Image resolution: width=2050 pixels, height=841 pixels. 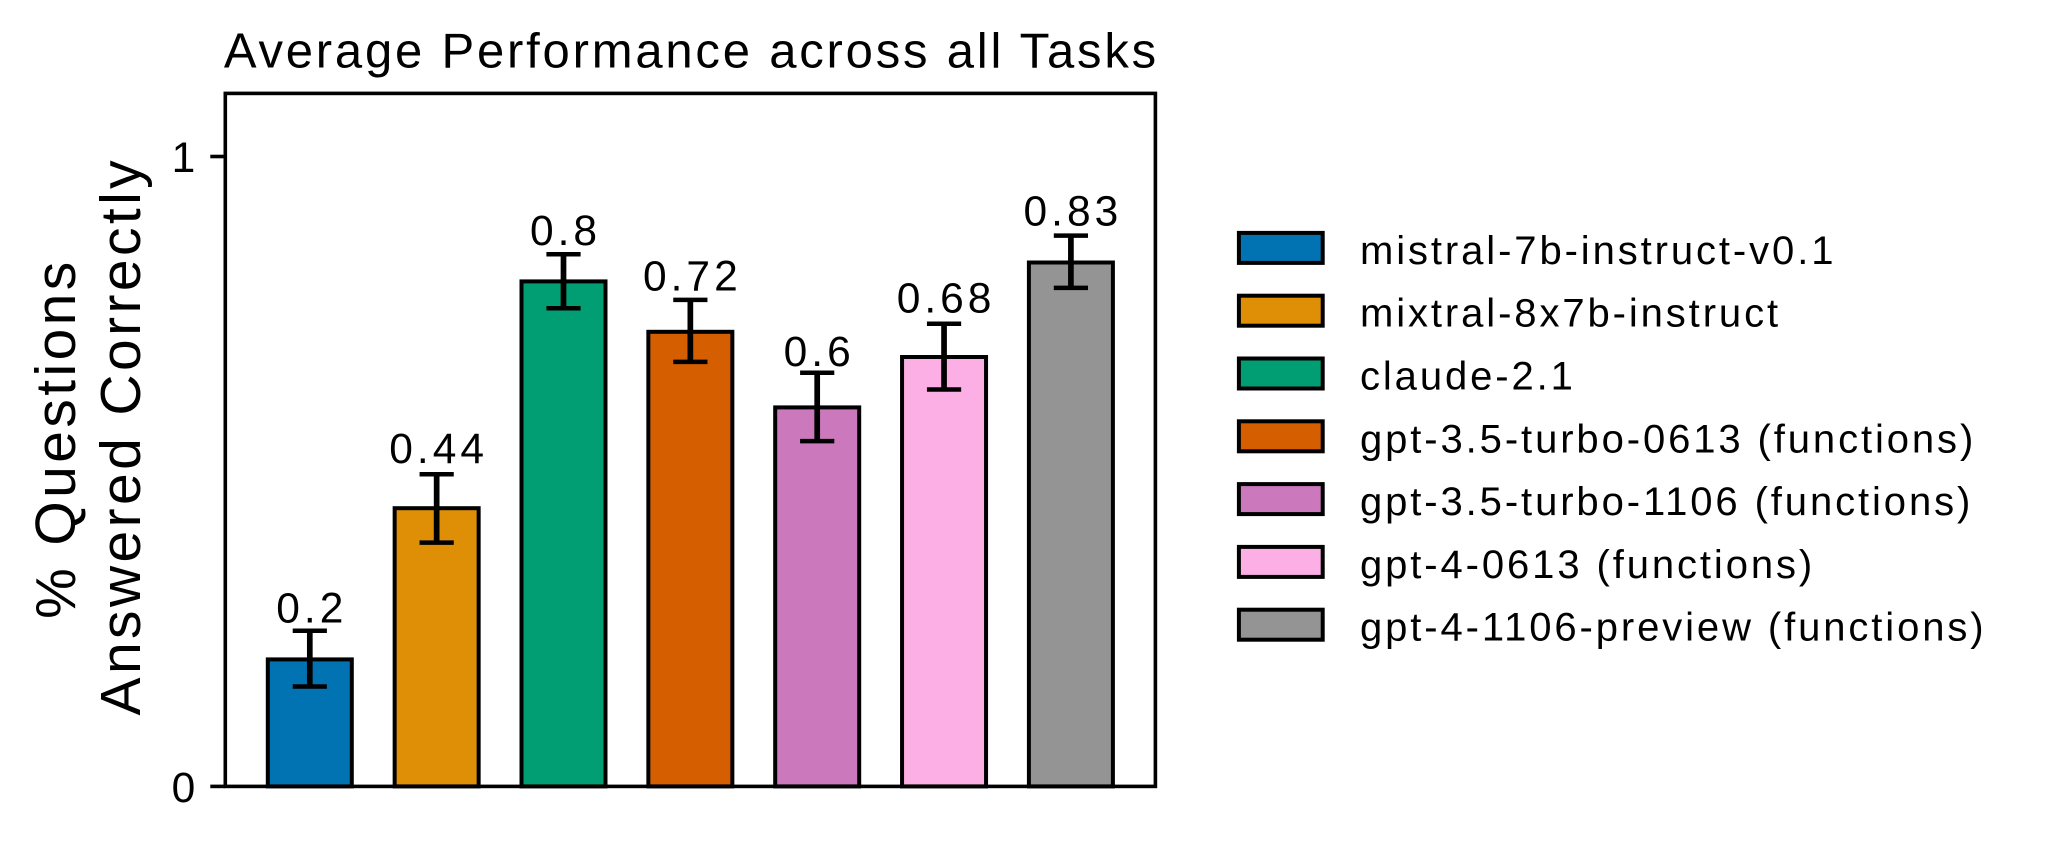 What do you see at coordinates (1570, 314) in the screenshot?
I see `svg-text: mixtral-8x7b-instruct` at bounding box center [1570, 314].